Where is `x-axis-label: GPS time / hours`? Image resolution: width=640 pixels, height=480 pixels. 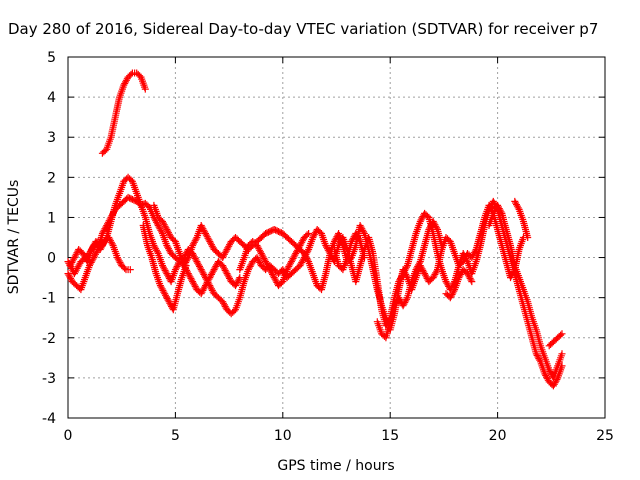 x-axis-label: GPS time / hours is located at coordinates (335, 466).